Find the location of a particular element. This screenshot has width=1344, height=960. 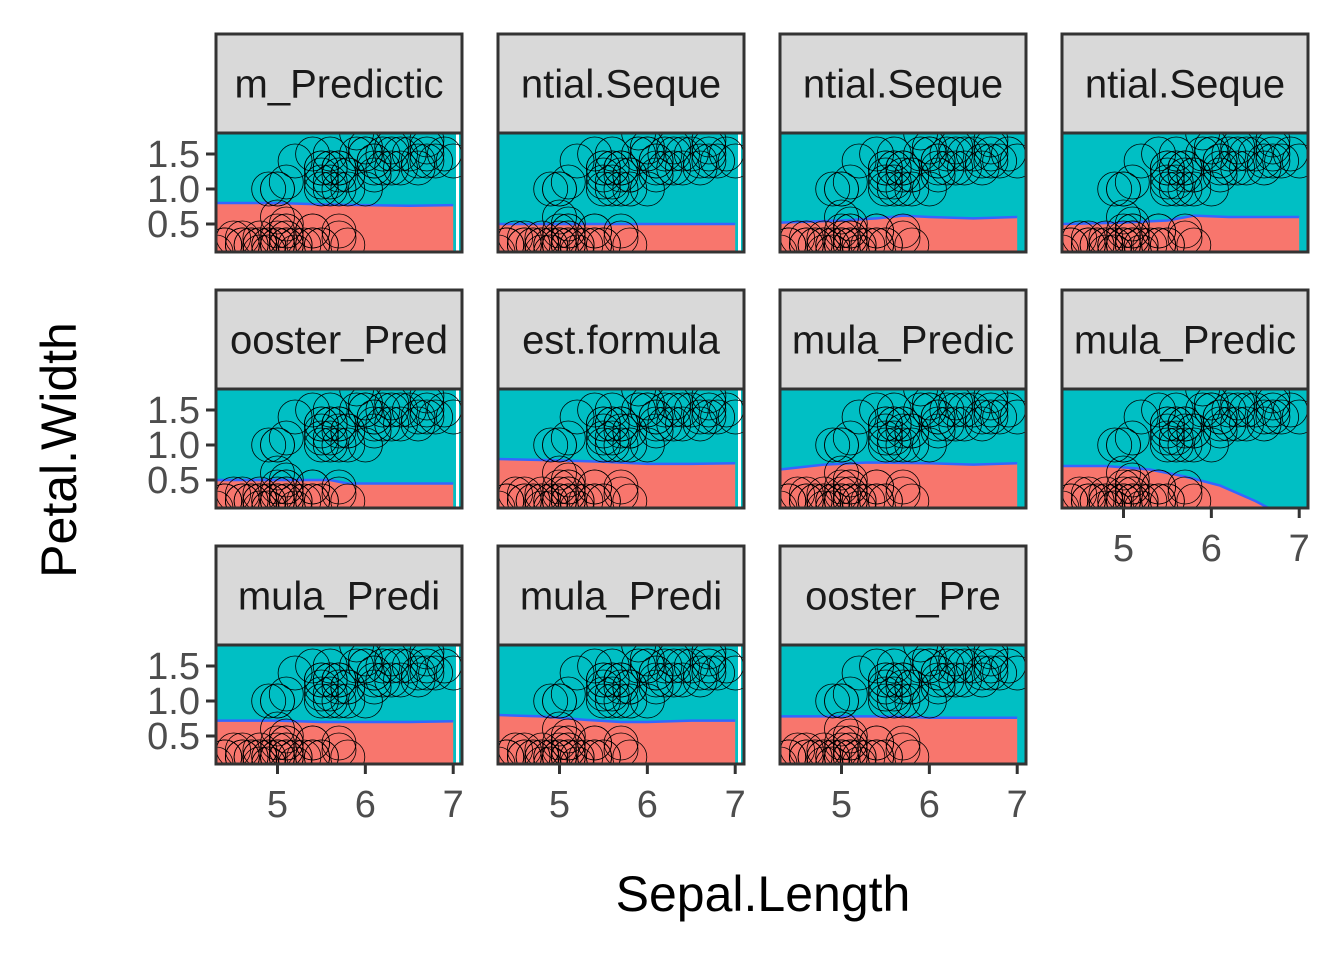

x-axis-title: Sepal.Length is located at coordinates (763, 894).